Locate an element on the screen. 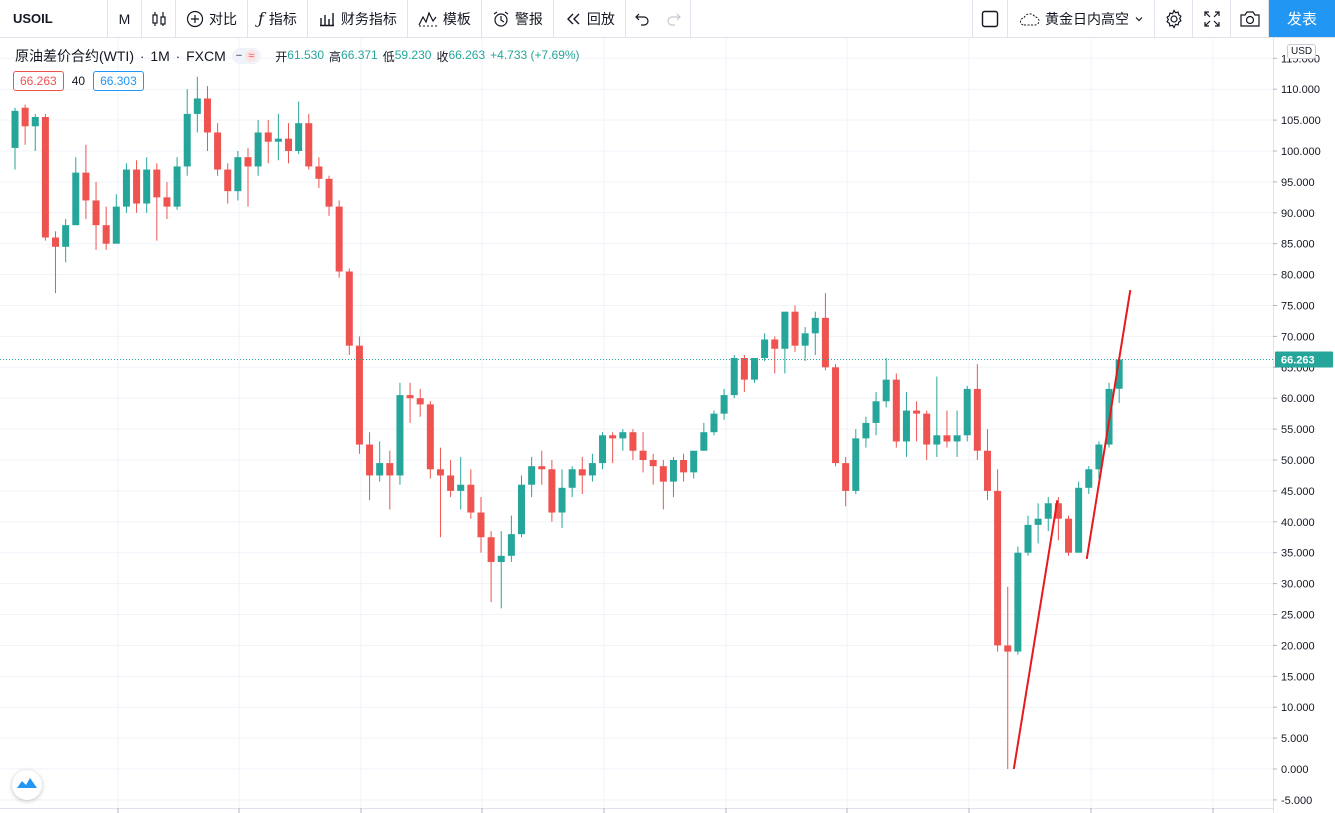 The height and width of the screenshot is (813, 1335). tradingview-logo-button is located at coordinates (27, 785).